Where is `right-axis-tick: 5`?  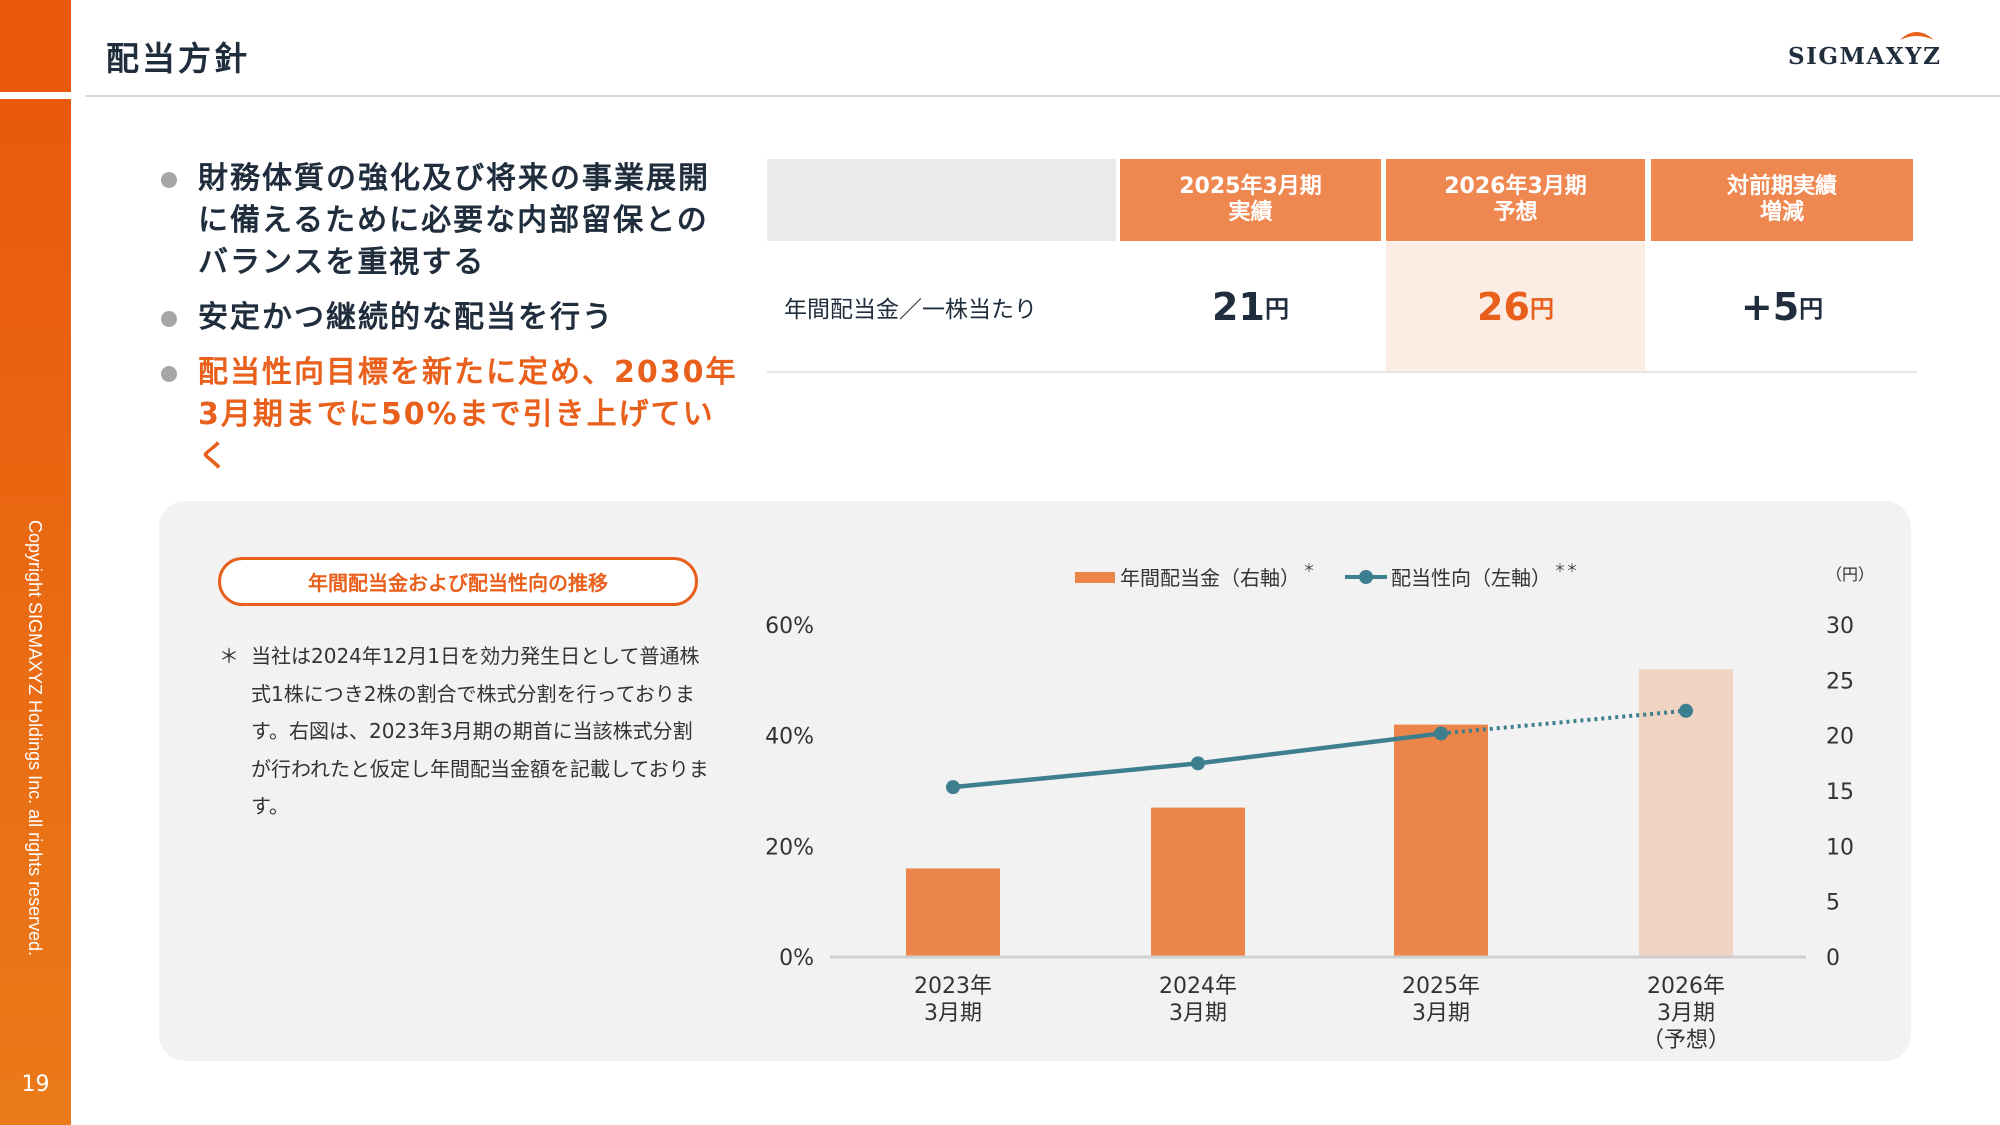 right-axis-tick: 5 is located at coordinates (1833, 903).